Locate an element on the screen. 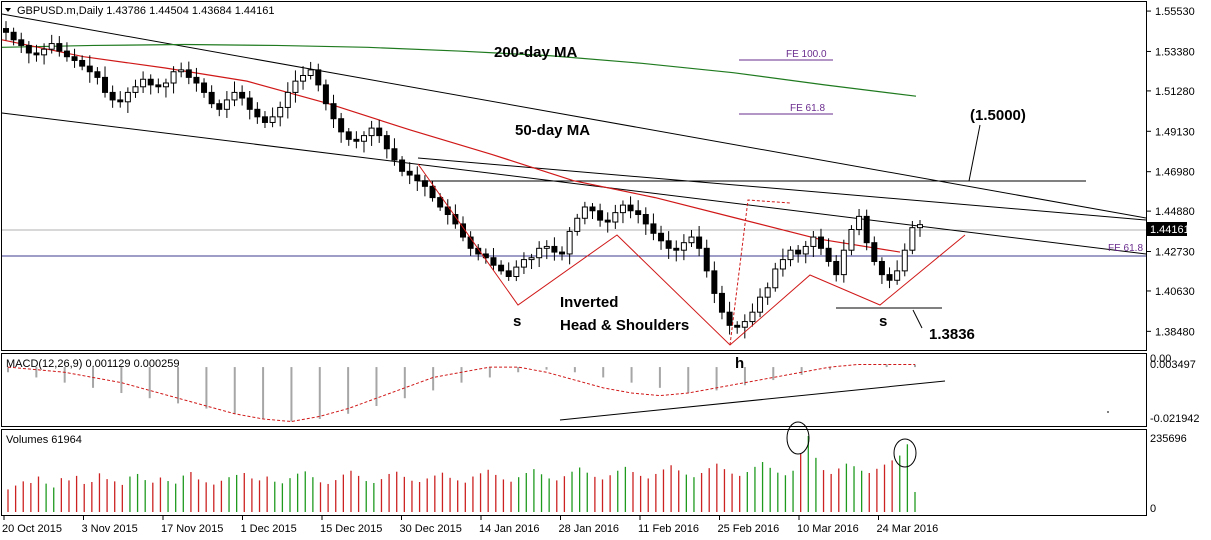 This screenshot has height=540, width=1211. ma-line is located at coordinates (459, 70).